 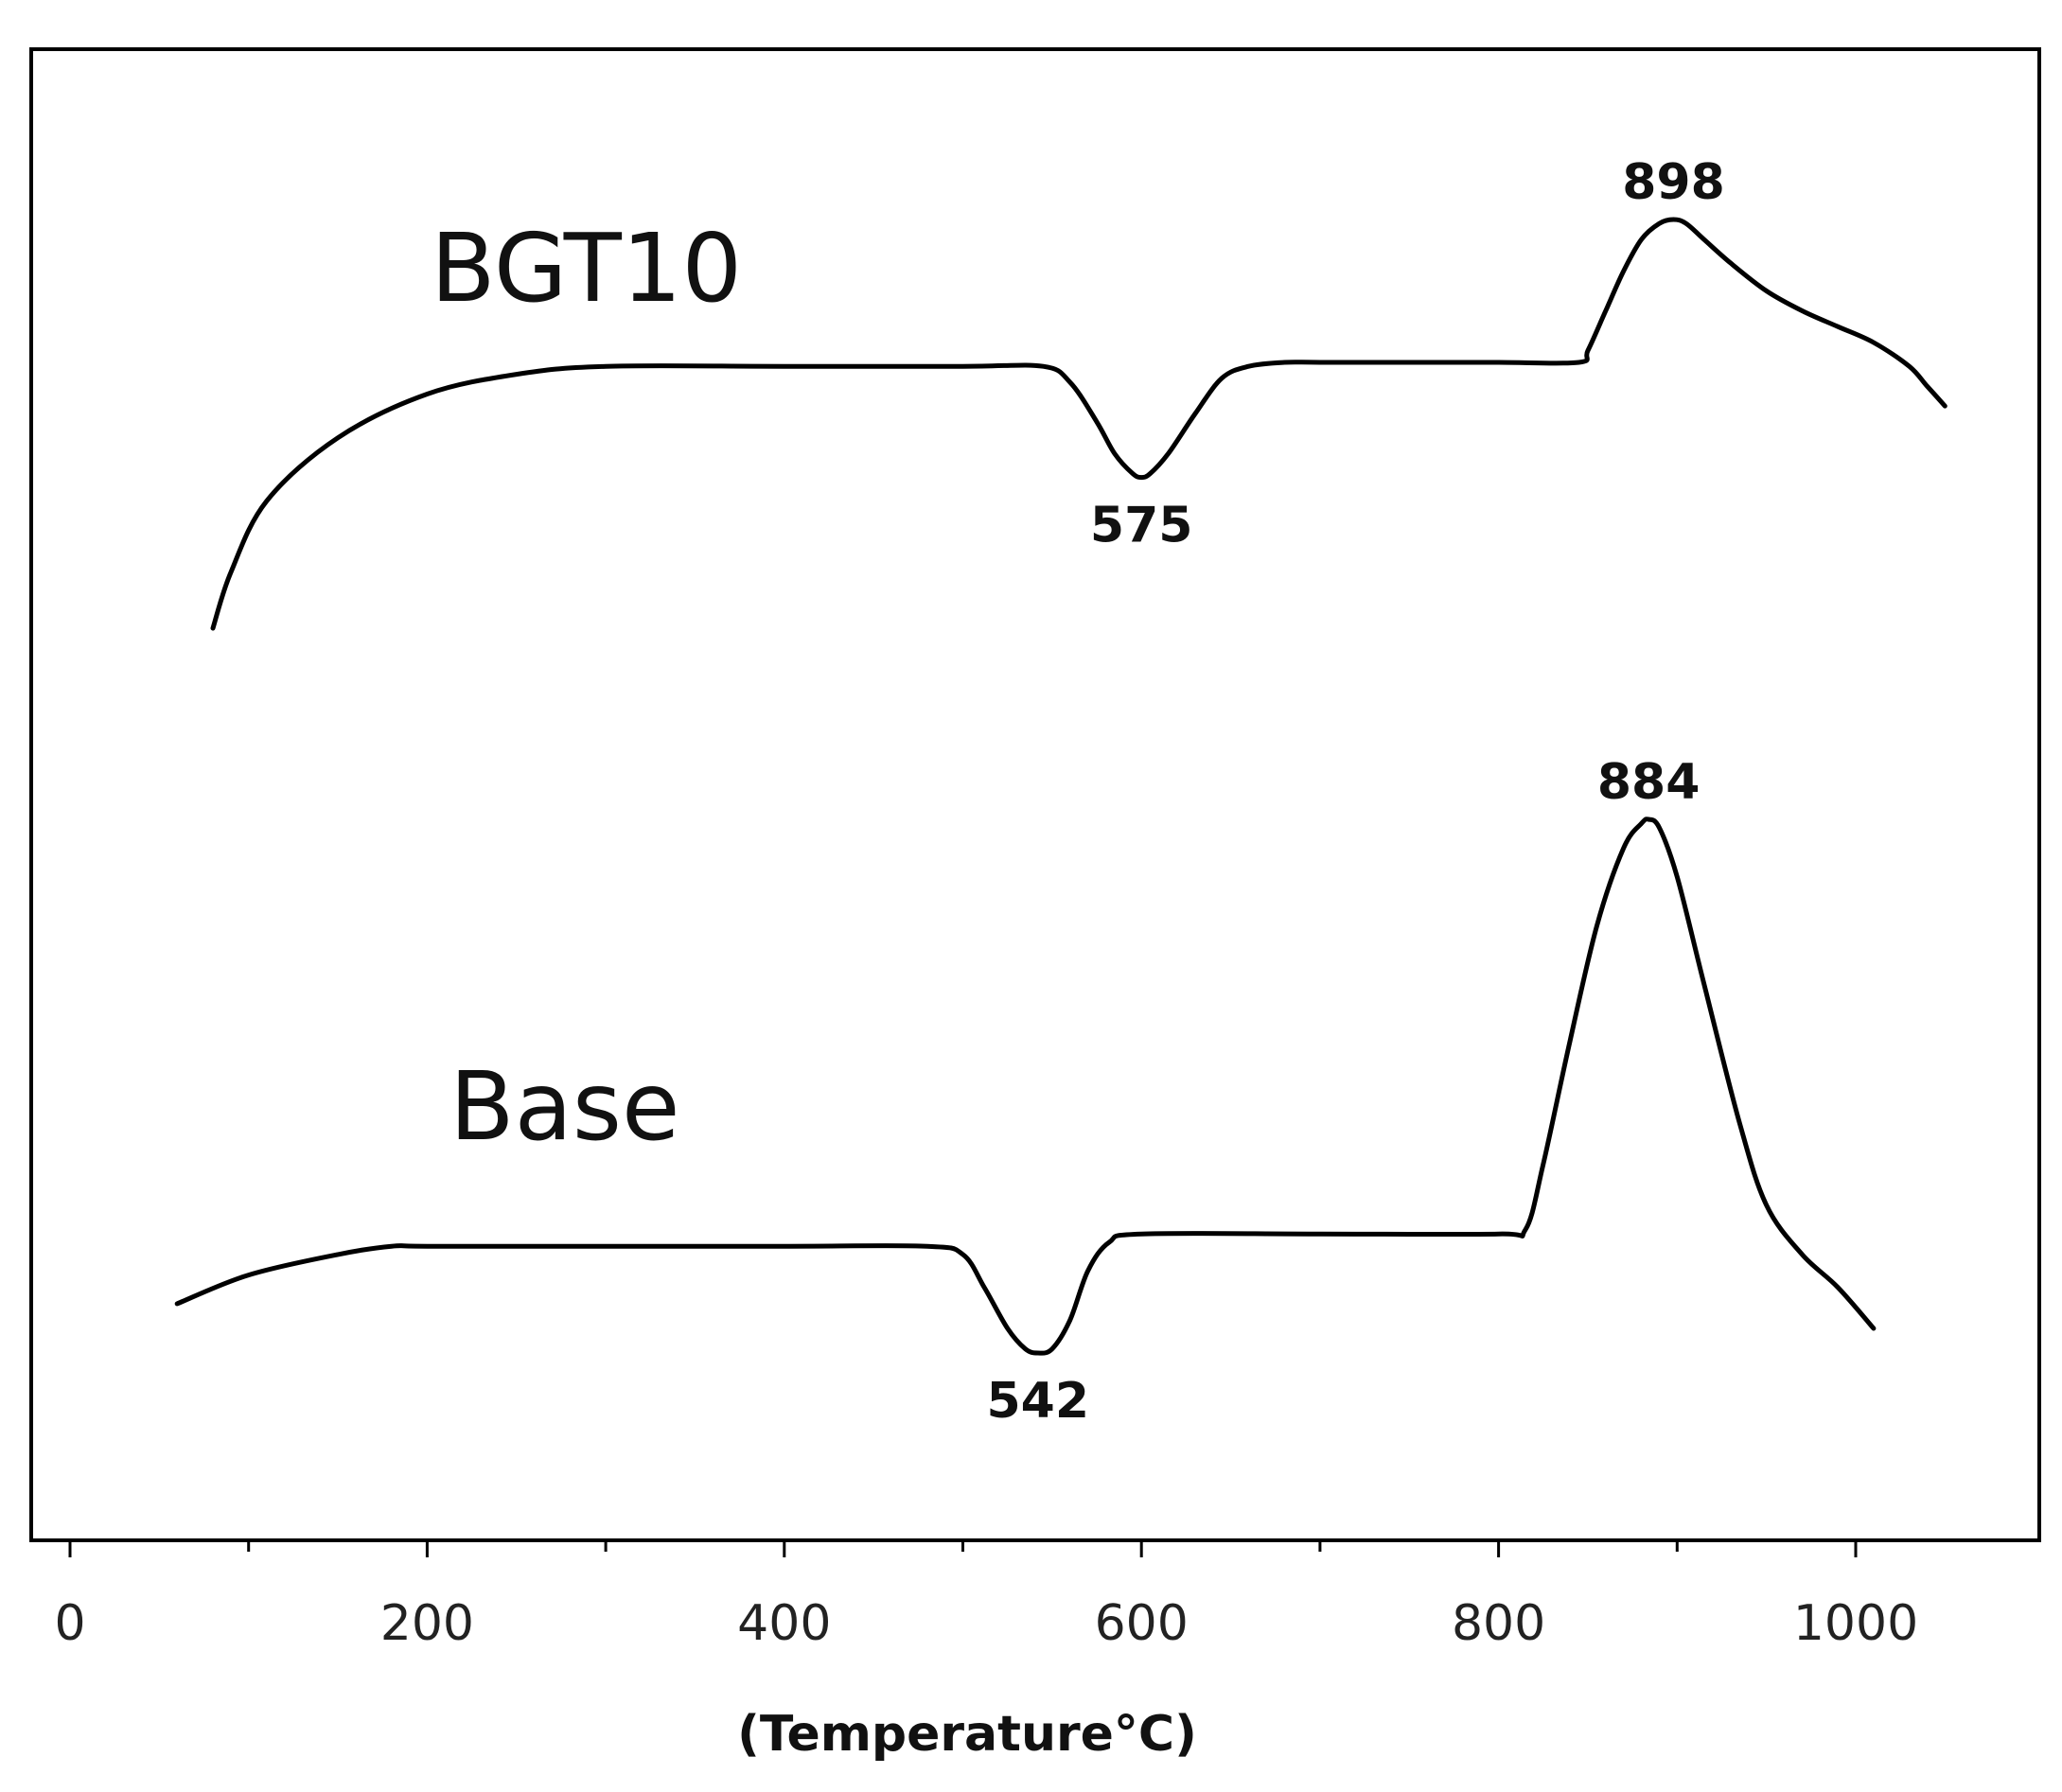 I want to click on x-tick-label: 400, so click(x=784, y=1623).